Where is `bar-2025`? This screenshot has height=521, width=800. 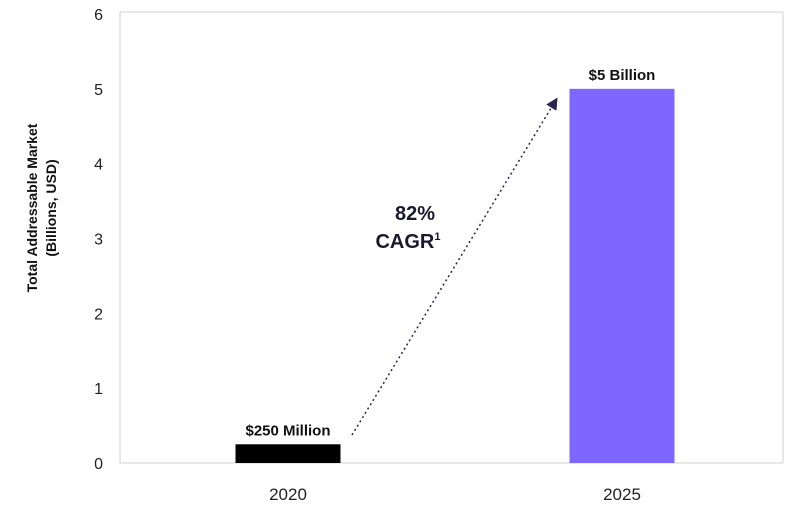
bar-2025 is located at coordinates (622, 275).